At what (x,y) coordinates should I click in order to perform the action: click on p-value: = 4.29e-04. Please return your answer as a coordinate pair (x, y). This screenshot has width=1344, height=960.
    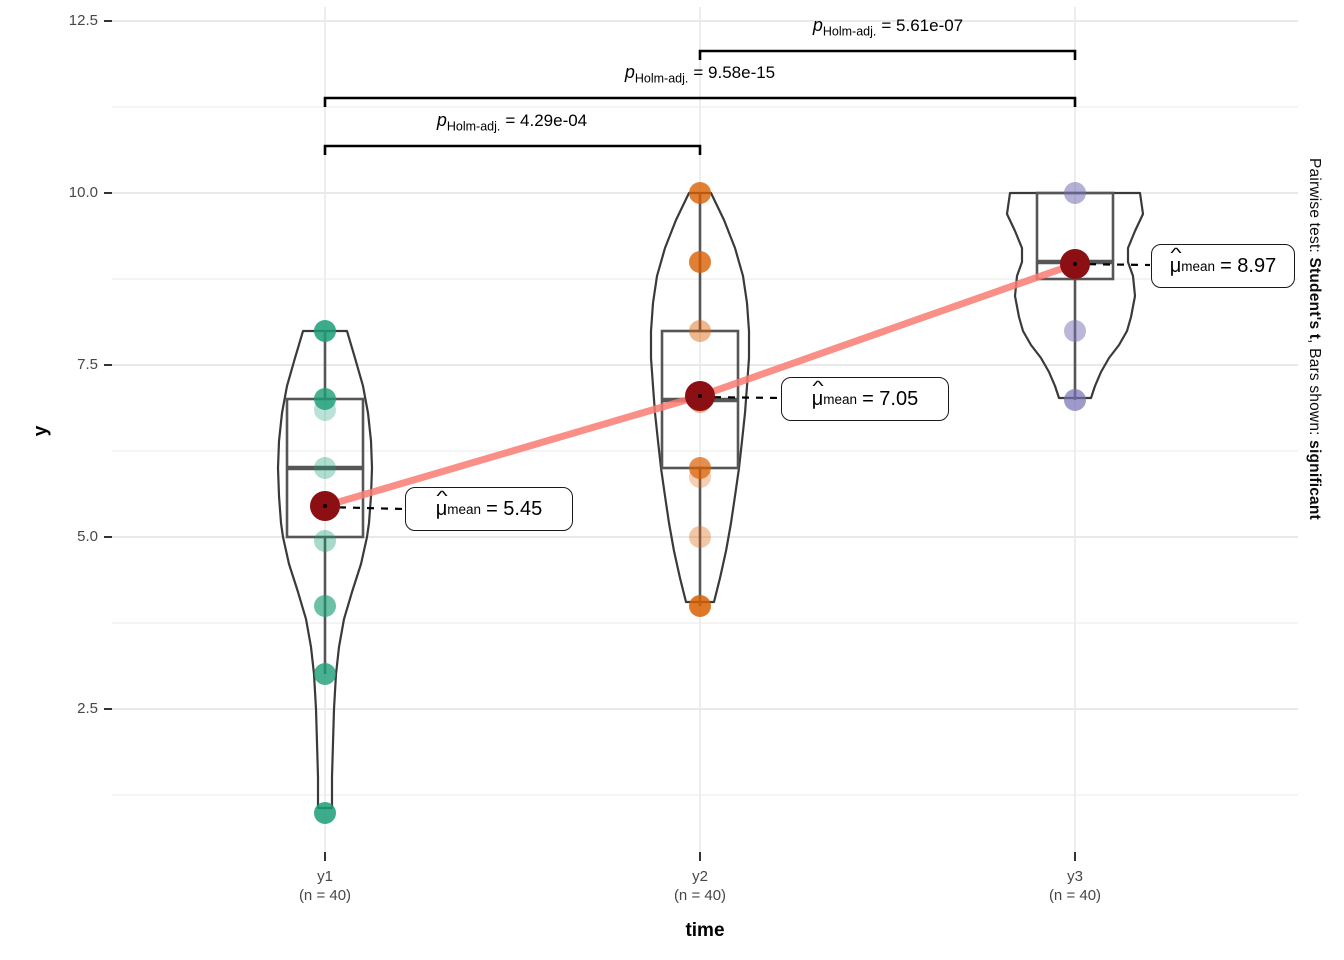
    Looking at the image, I should click on (546, 120).